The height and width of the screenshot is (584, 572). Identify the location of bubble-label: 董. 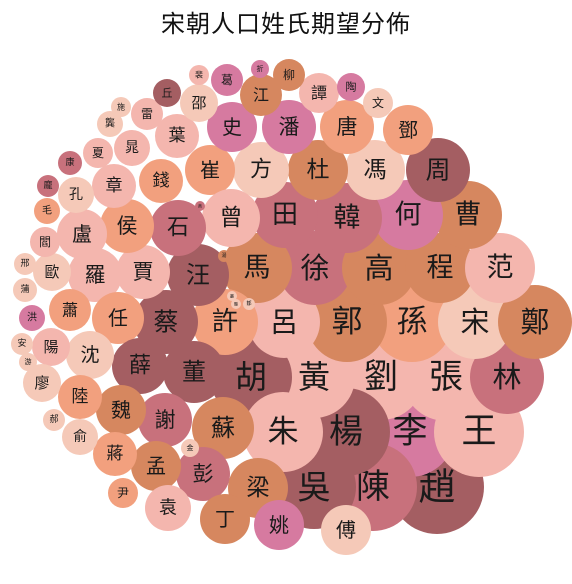
(194, 372).